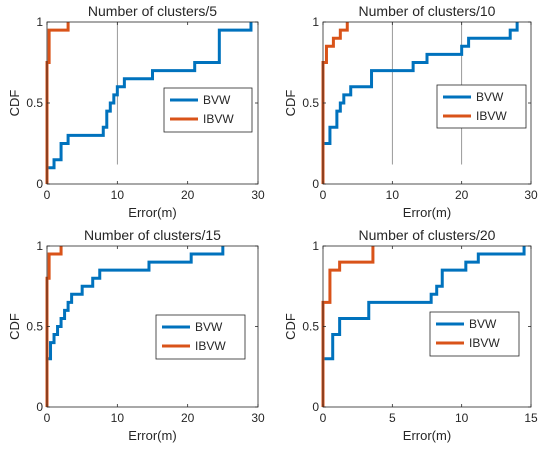  I want to click on x-tick-label: 5, so click(392, 418).